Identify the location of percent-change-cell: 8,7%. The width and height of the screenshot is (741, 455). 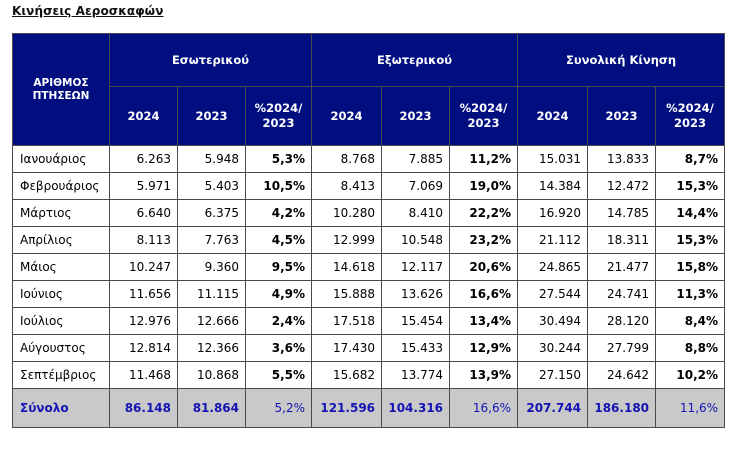
(690, 159).